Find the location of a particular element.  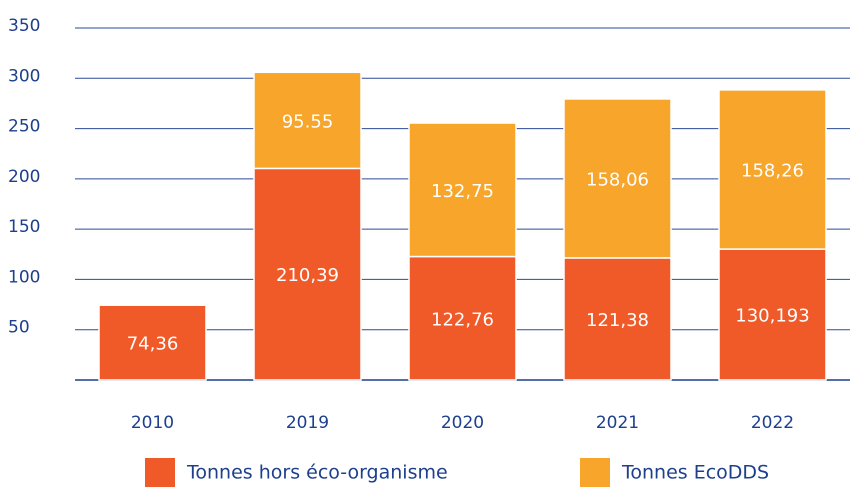

value-label: 158,06 is located at coordinates (617, 179).